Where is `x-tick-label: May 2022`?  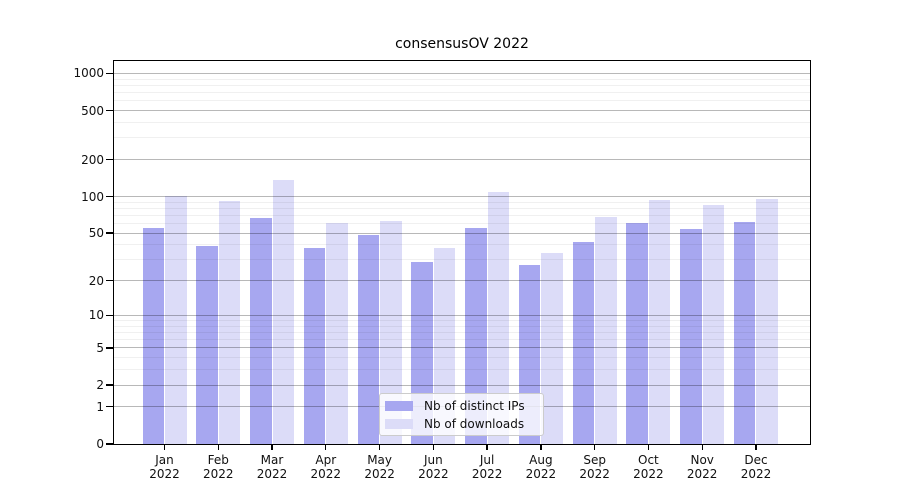
x-tick-label: May 2022 is located at coordinates (380, 467).